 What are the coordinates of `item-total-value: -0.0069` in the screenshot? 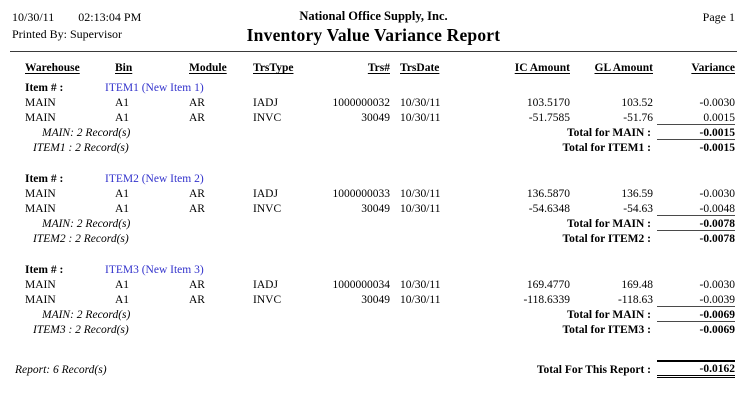 It's located at (696, 328).